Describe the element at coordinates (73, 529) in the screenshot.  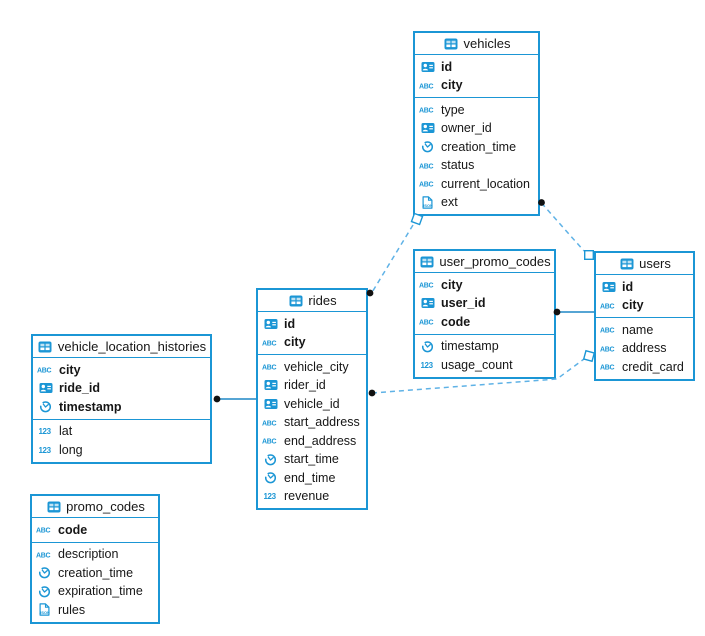
I see `column-name: code` at that location.